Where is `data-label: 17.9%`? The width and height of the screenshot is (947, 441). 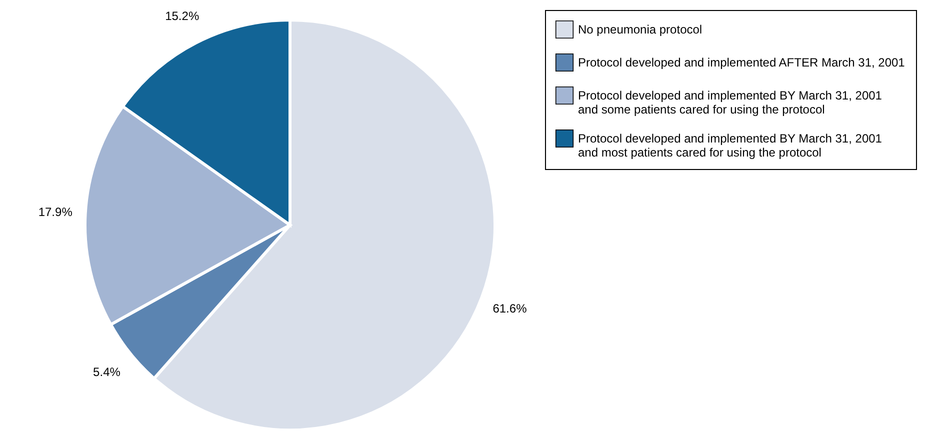
data-label: 17.9% is located at coordinates (55, 212).